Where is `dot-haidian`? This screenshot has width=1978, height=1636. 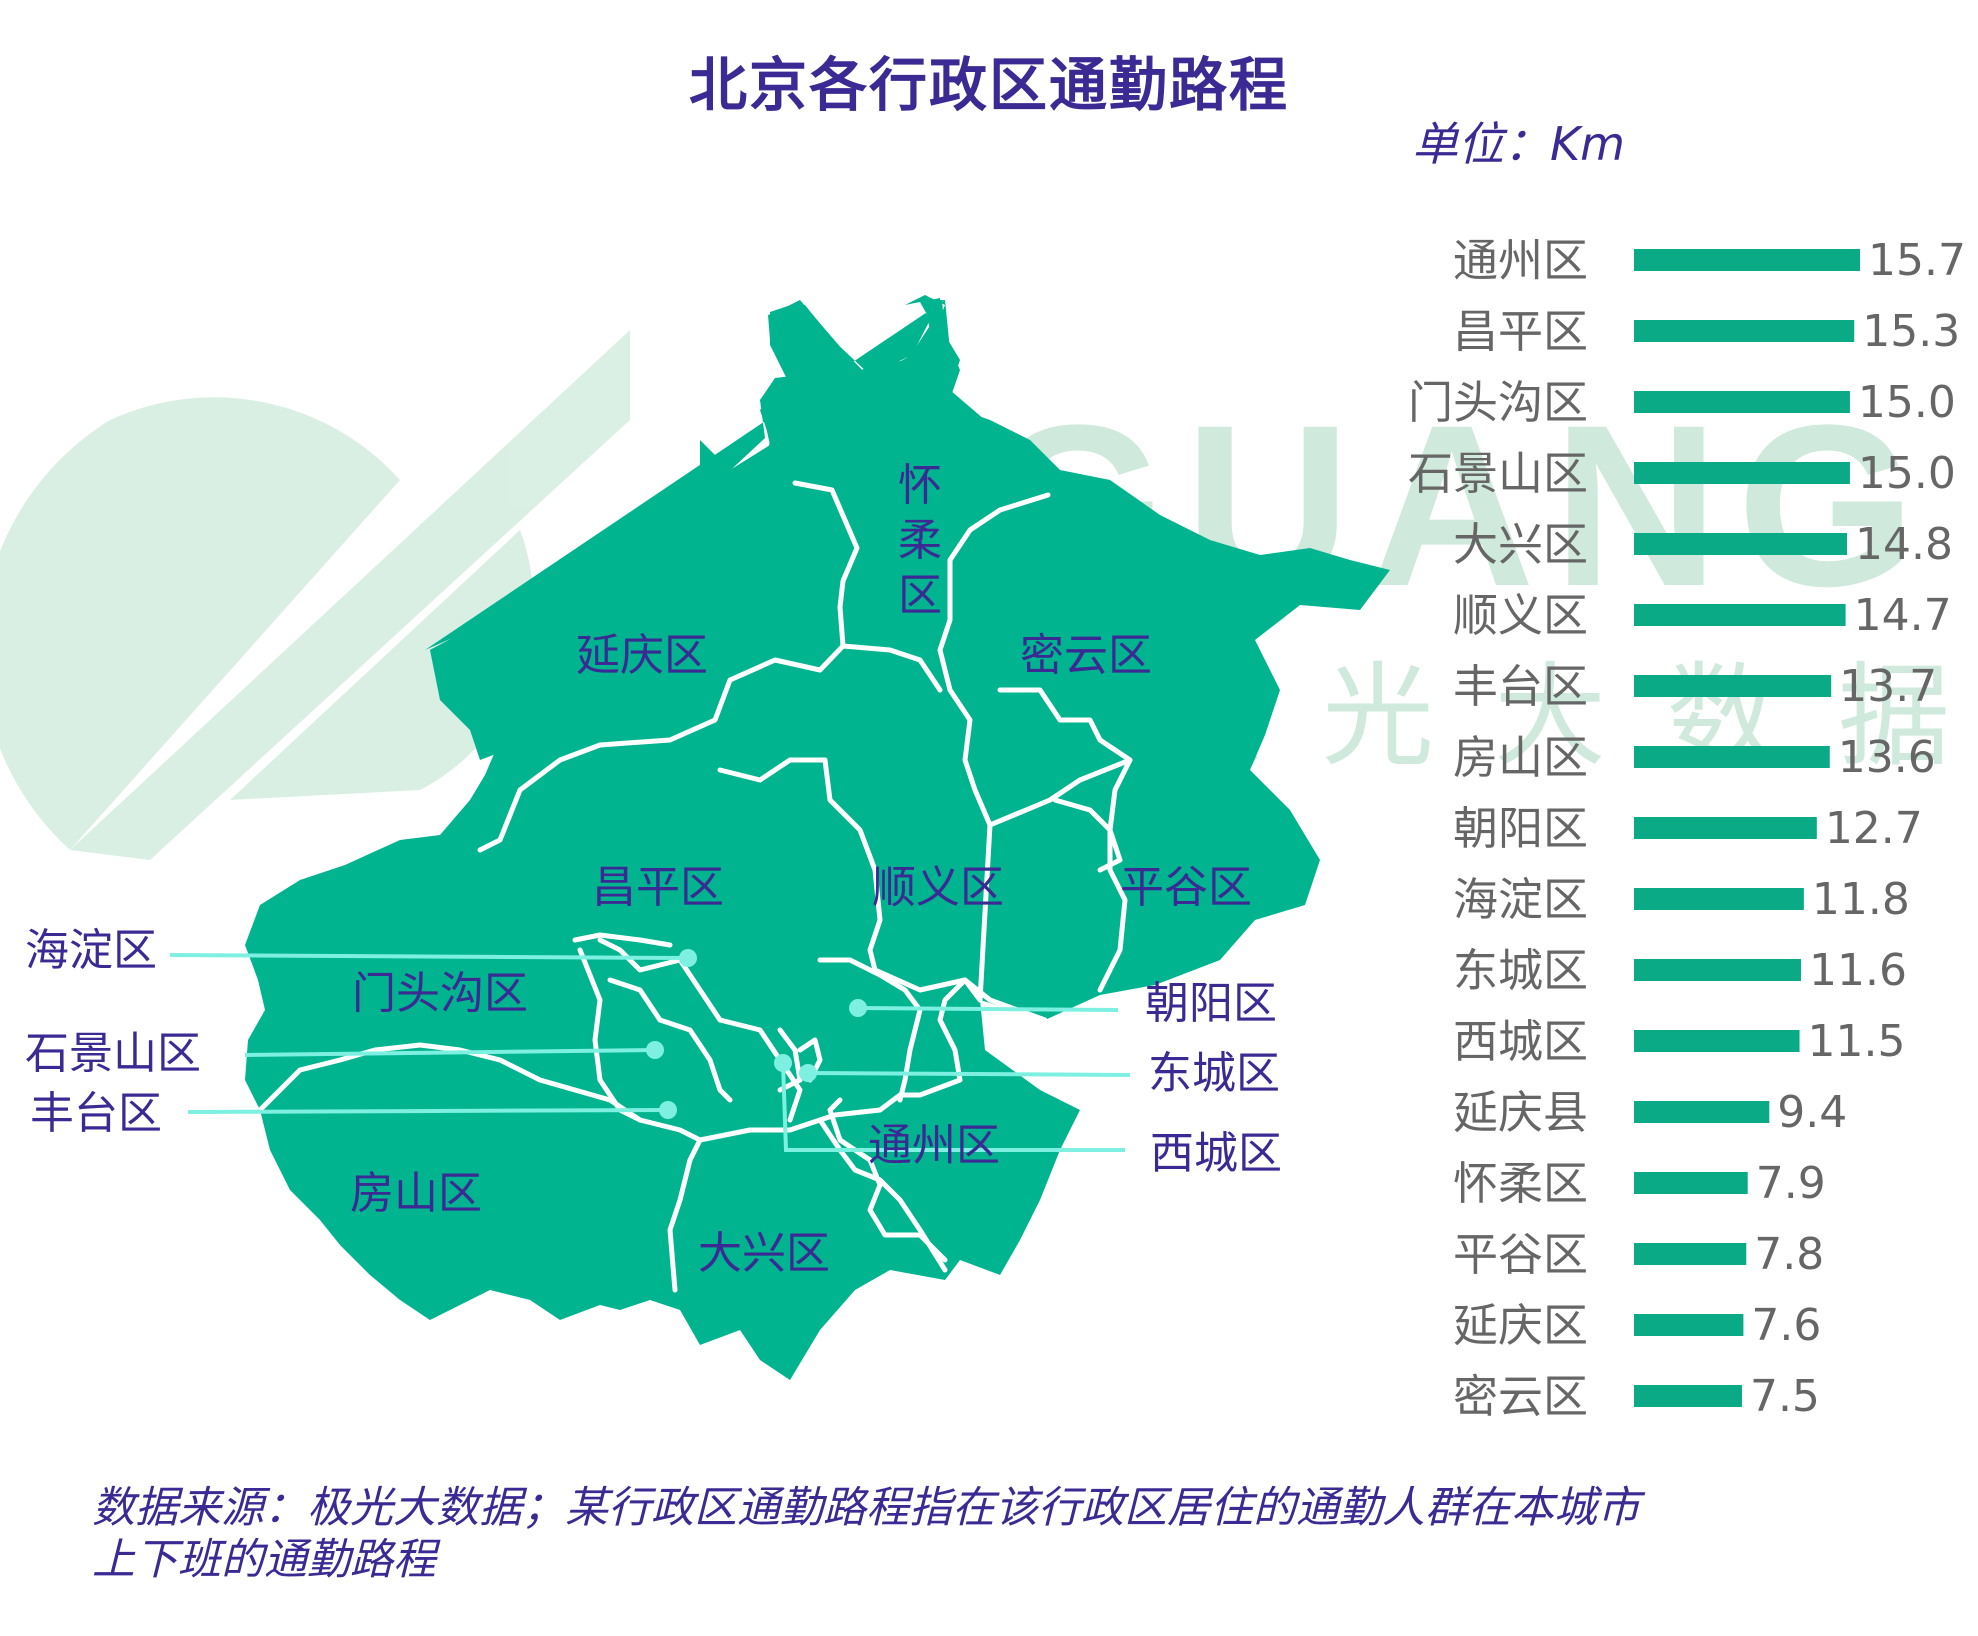 dot-haidian is located at coordinates (688, 958).